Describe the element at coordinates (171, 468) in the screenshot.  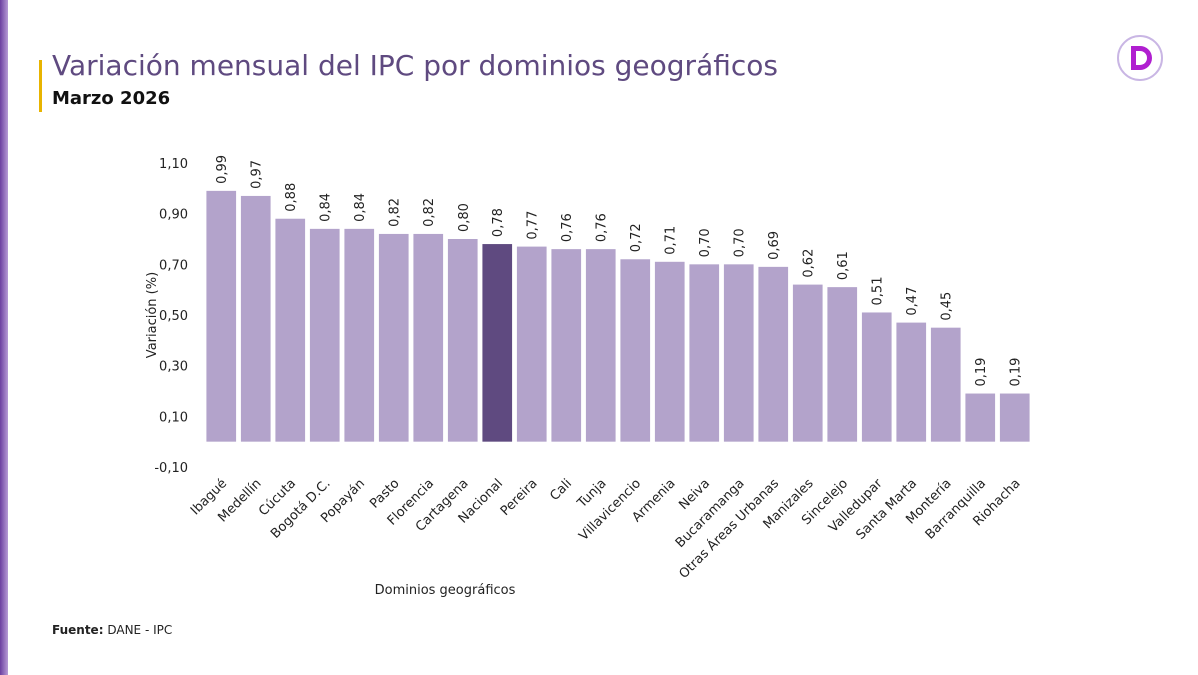
I see `y-tick-label: -0,10` at that location.